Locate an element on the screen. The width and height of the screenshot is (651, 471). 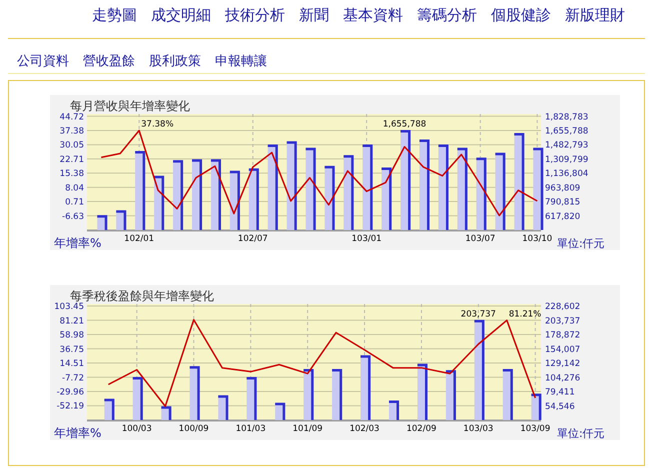
y-tick-label: 37.38 is located at coordinates (72, 131).